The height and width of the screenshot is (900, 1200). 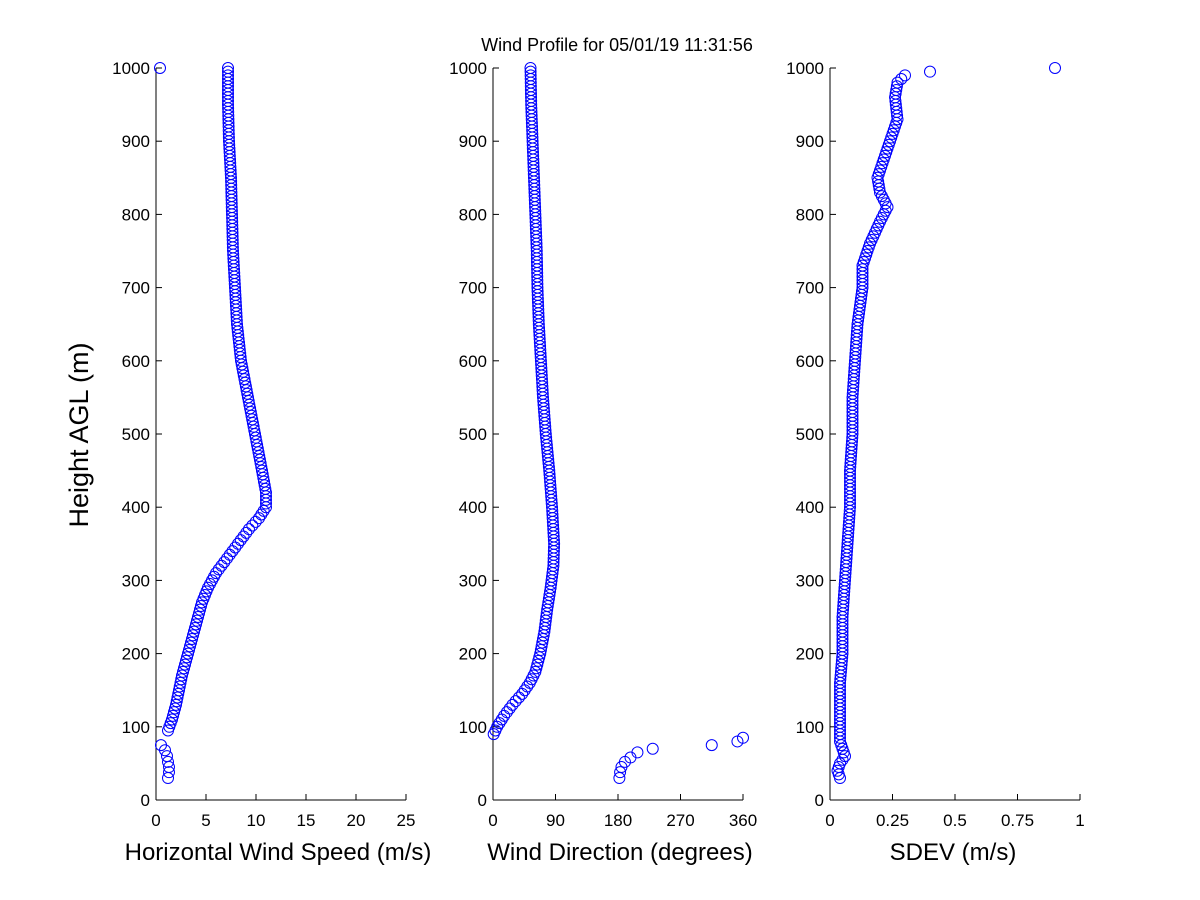 What do you see at coordinates (131, 68) in the screenshot?
I see `speed-y-tick-label: 1000` at bounding box center [131, 68].